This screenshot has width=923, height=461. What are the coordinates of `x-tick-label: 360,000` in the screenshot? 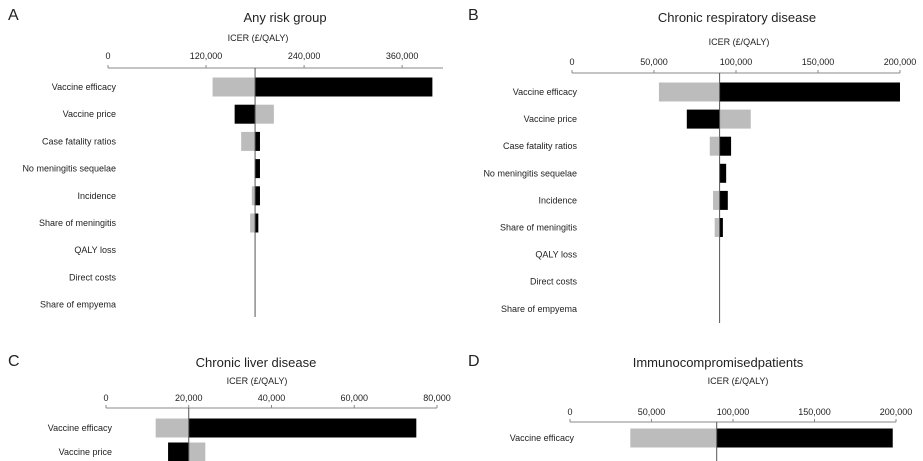 It's located at (402, 56).